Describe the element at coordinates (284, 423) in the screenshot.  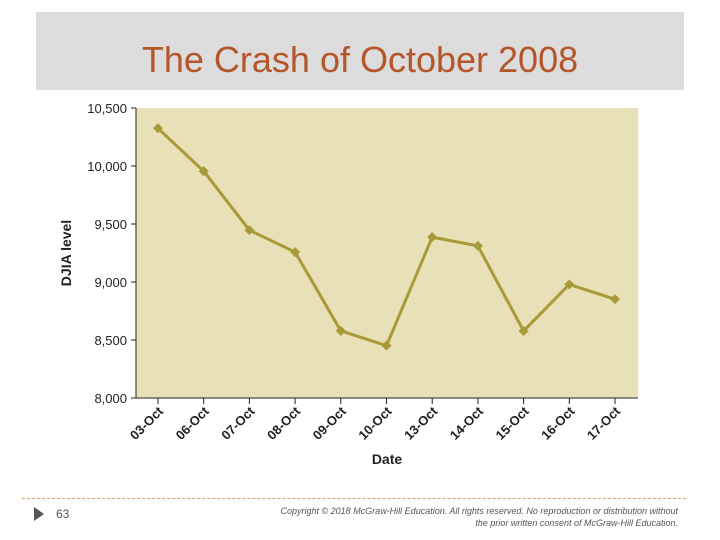
I see `x-tick-label: 08-Oct` at that location.